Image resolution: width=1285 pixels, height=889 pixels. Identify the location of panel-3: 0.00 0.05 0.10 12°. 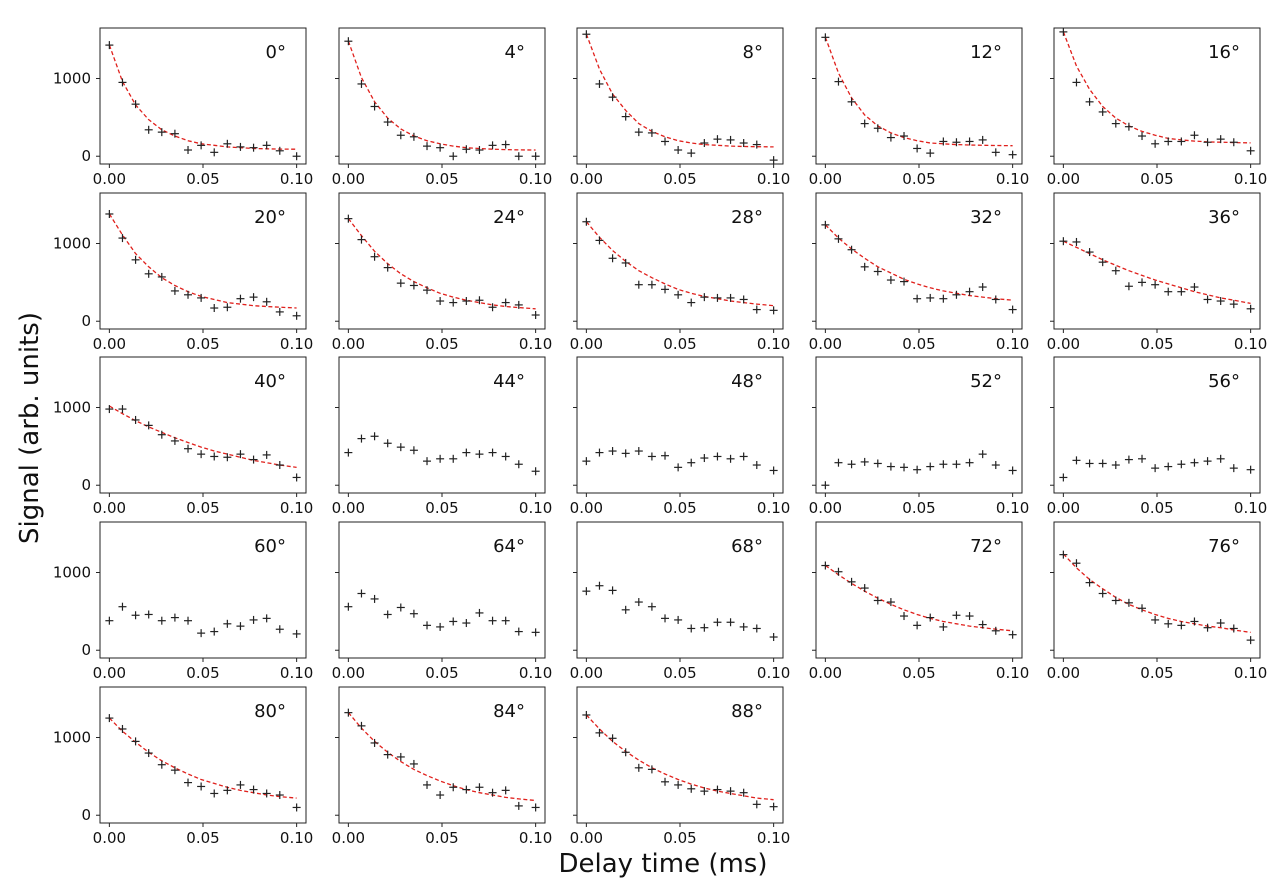
(919, 107).